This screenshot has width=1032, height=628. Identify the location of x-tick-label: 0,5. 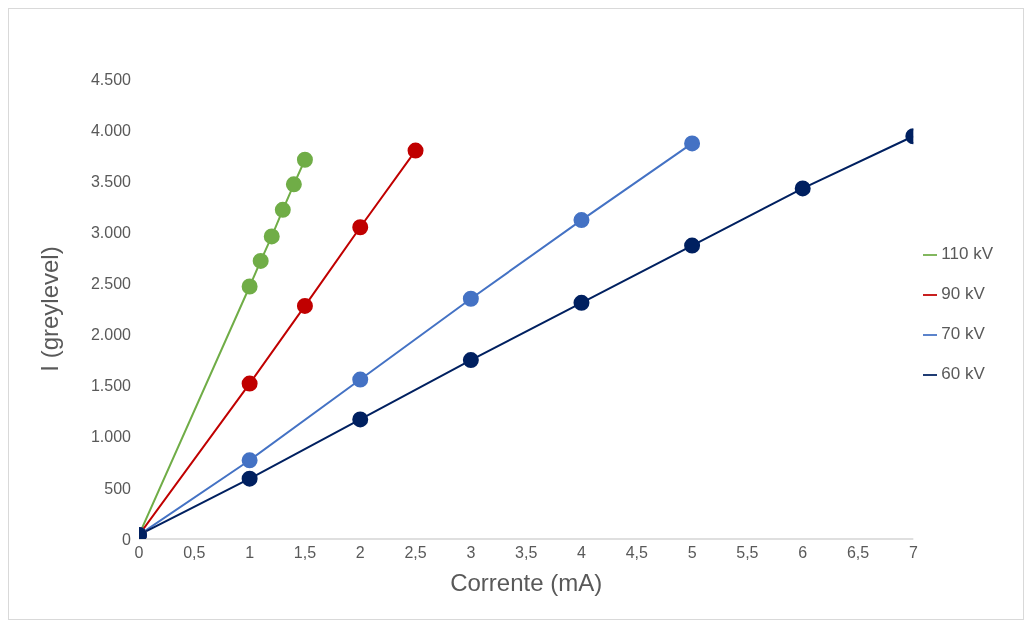
(194, 553).